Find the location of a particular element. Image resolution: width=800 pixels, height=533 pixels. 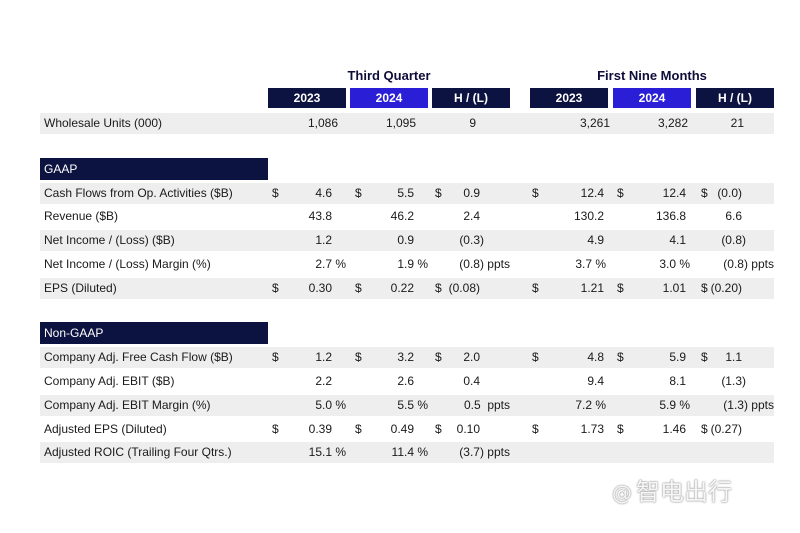

value-cell: 1.73 is located at coordinates (592, 429).